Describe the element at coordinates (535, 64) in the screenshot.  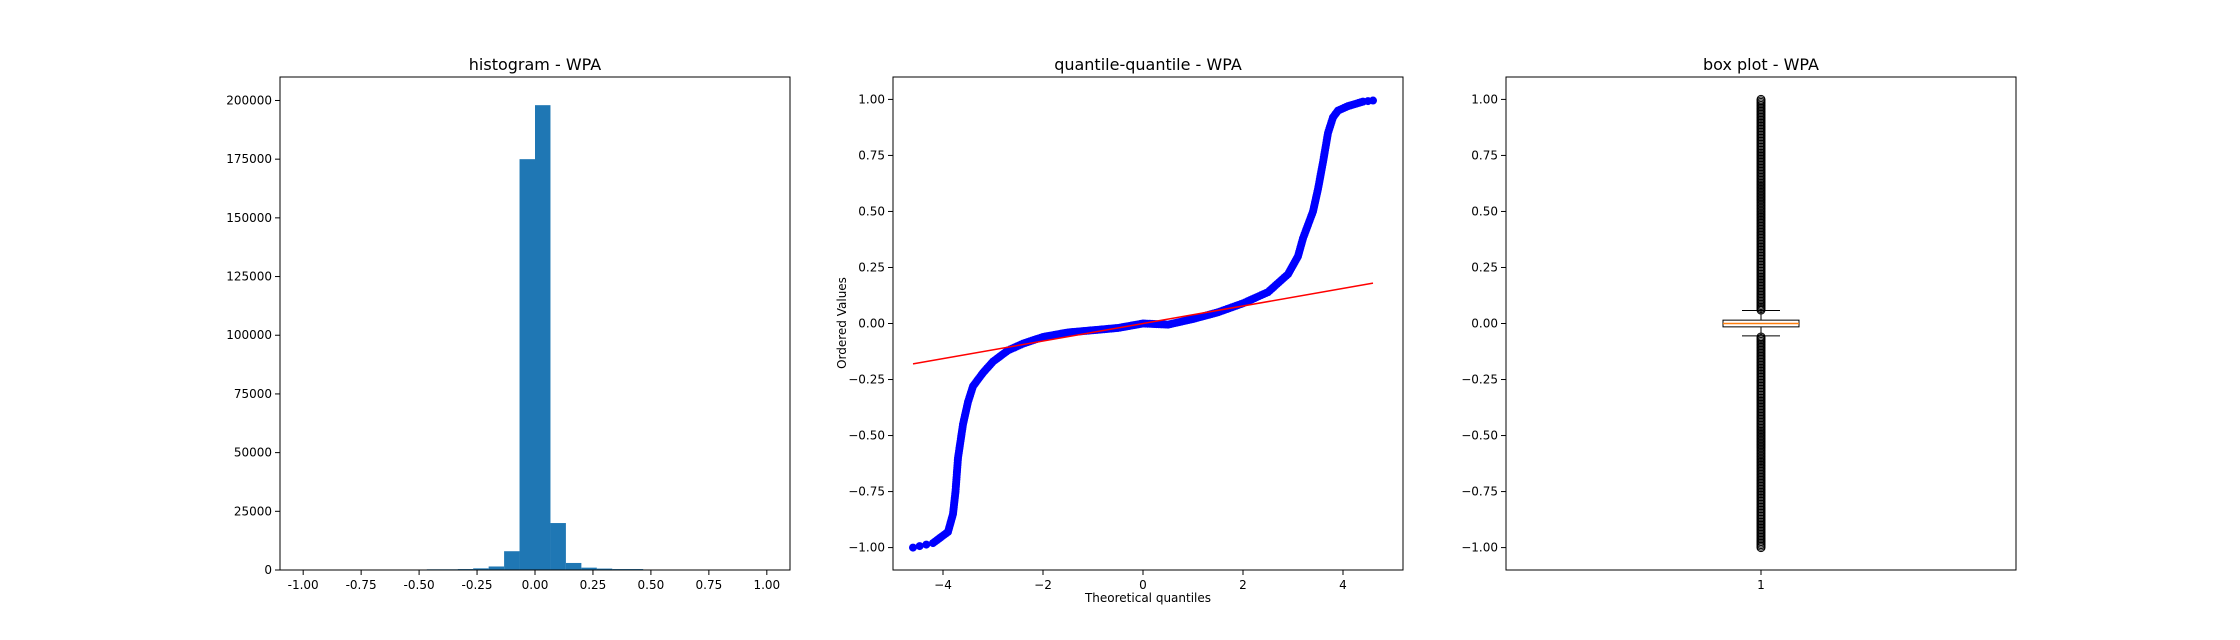
I see `histogram-title: histogram - WPA` at that location.